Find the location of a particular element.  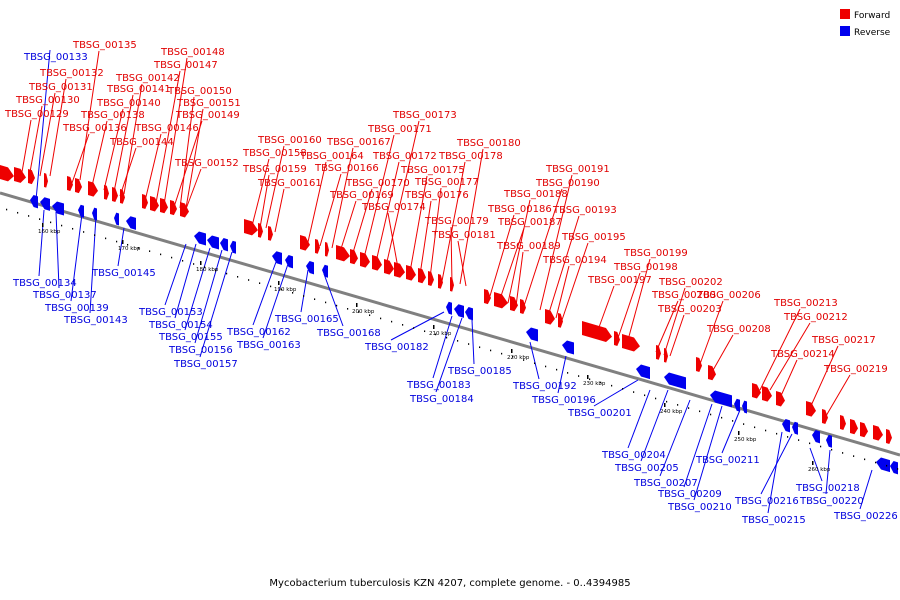

forward-gene-label: TBSG_00141 is located at coordinates (138, 89).